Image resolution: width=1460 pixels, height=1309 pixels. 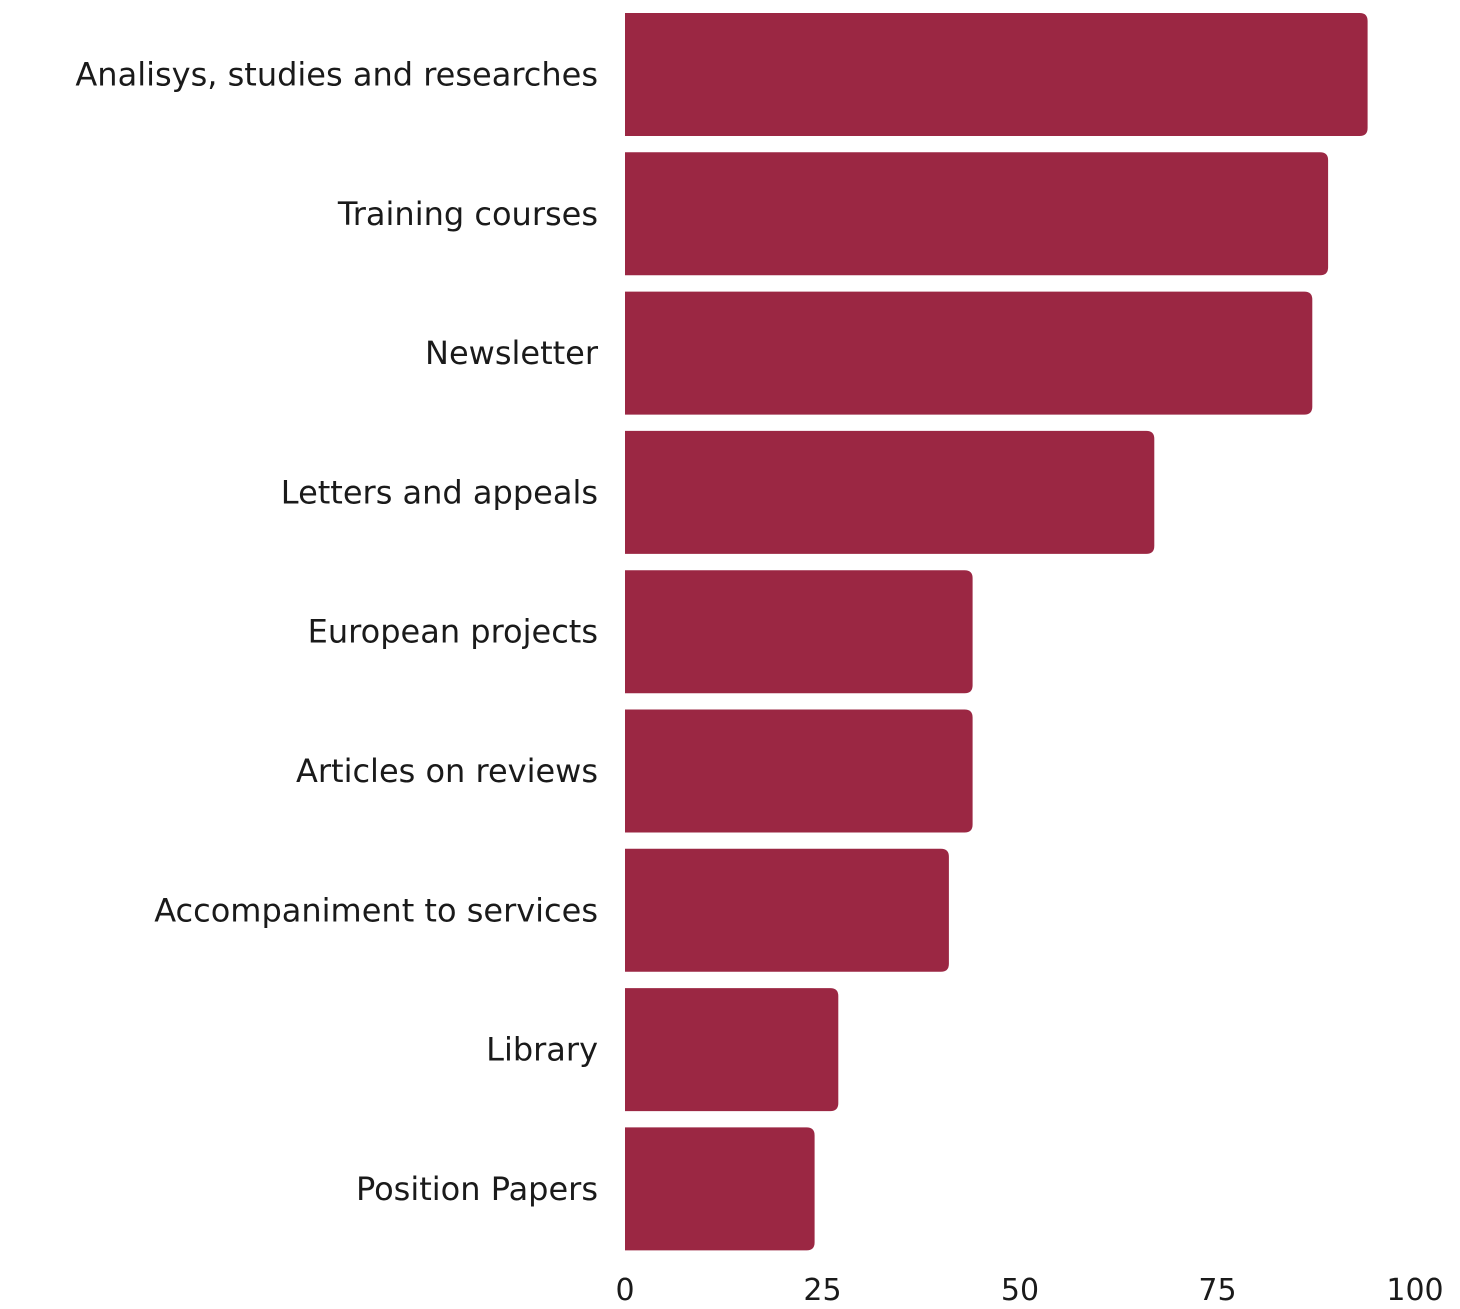 I want to click on category-label-training-courses: Training courses, so click(x=467, y=214).